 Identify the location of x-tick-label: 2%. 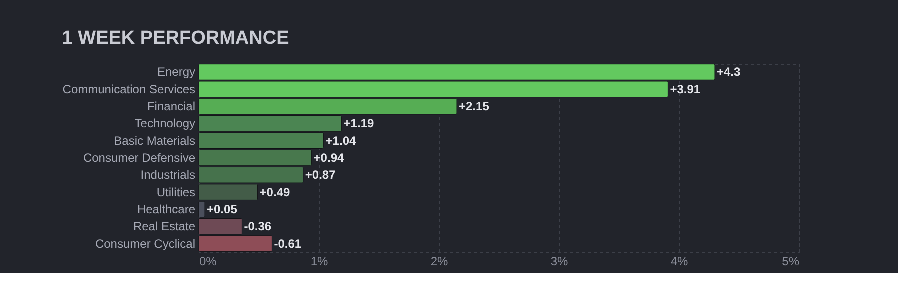
(439, 261).